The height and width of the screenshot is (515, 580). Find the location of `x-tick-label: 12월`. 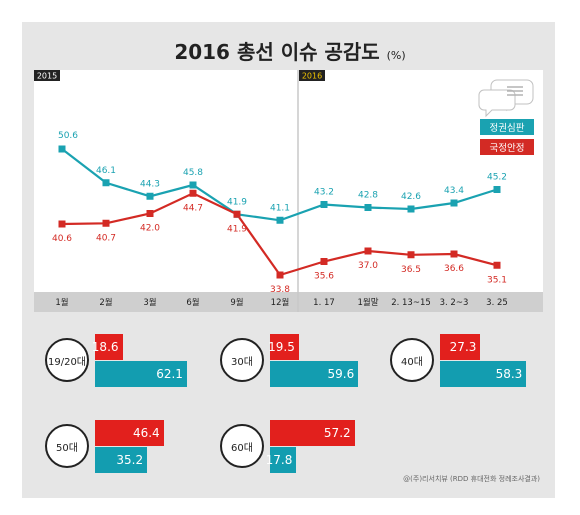

x-tick-label: 12월 is located at coordinates (280, 302).